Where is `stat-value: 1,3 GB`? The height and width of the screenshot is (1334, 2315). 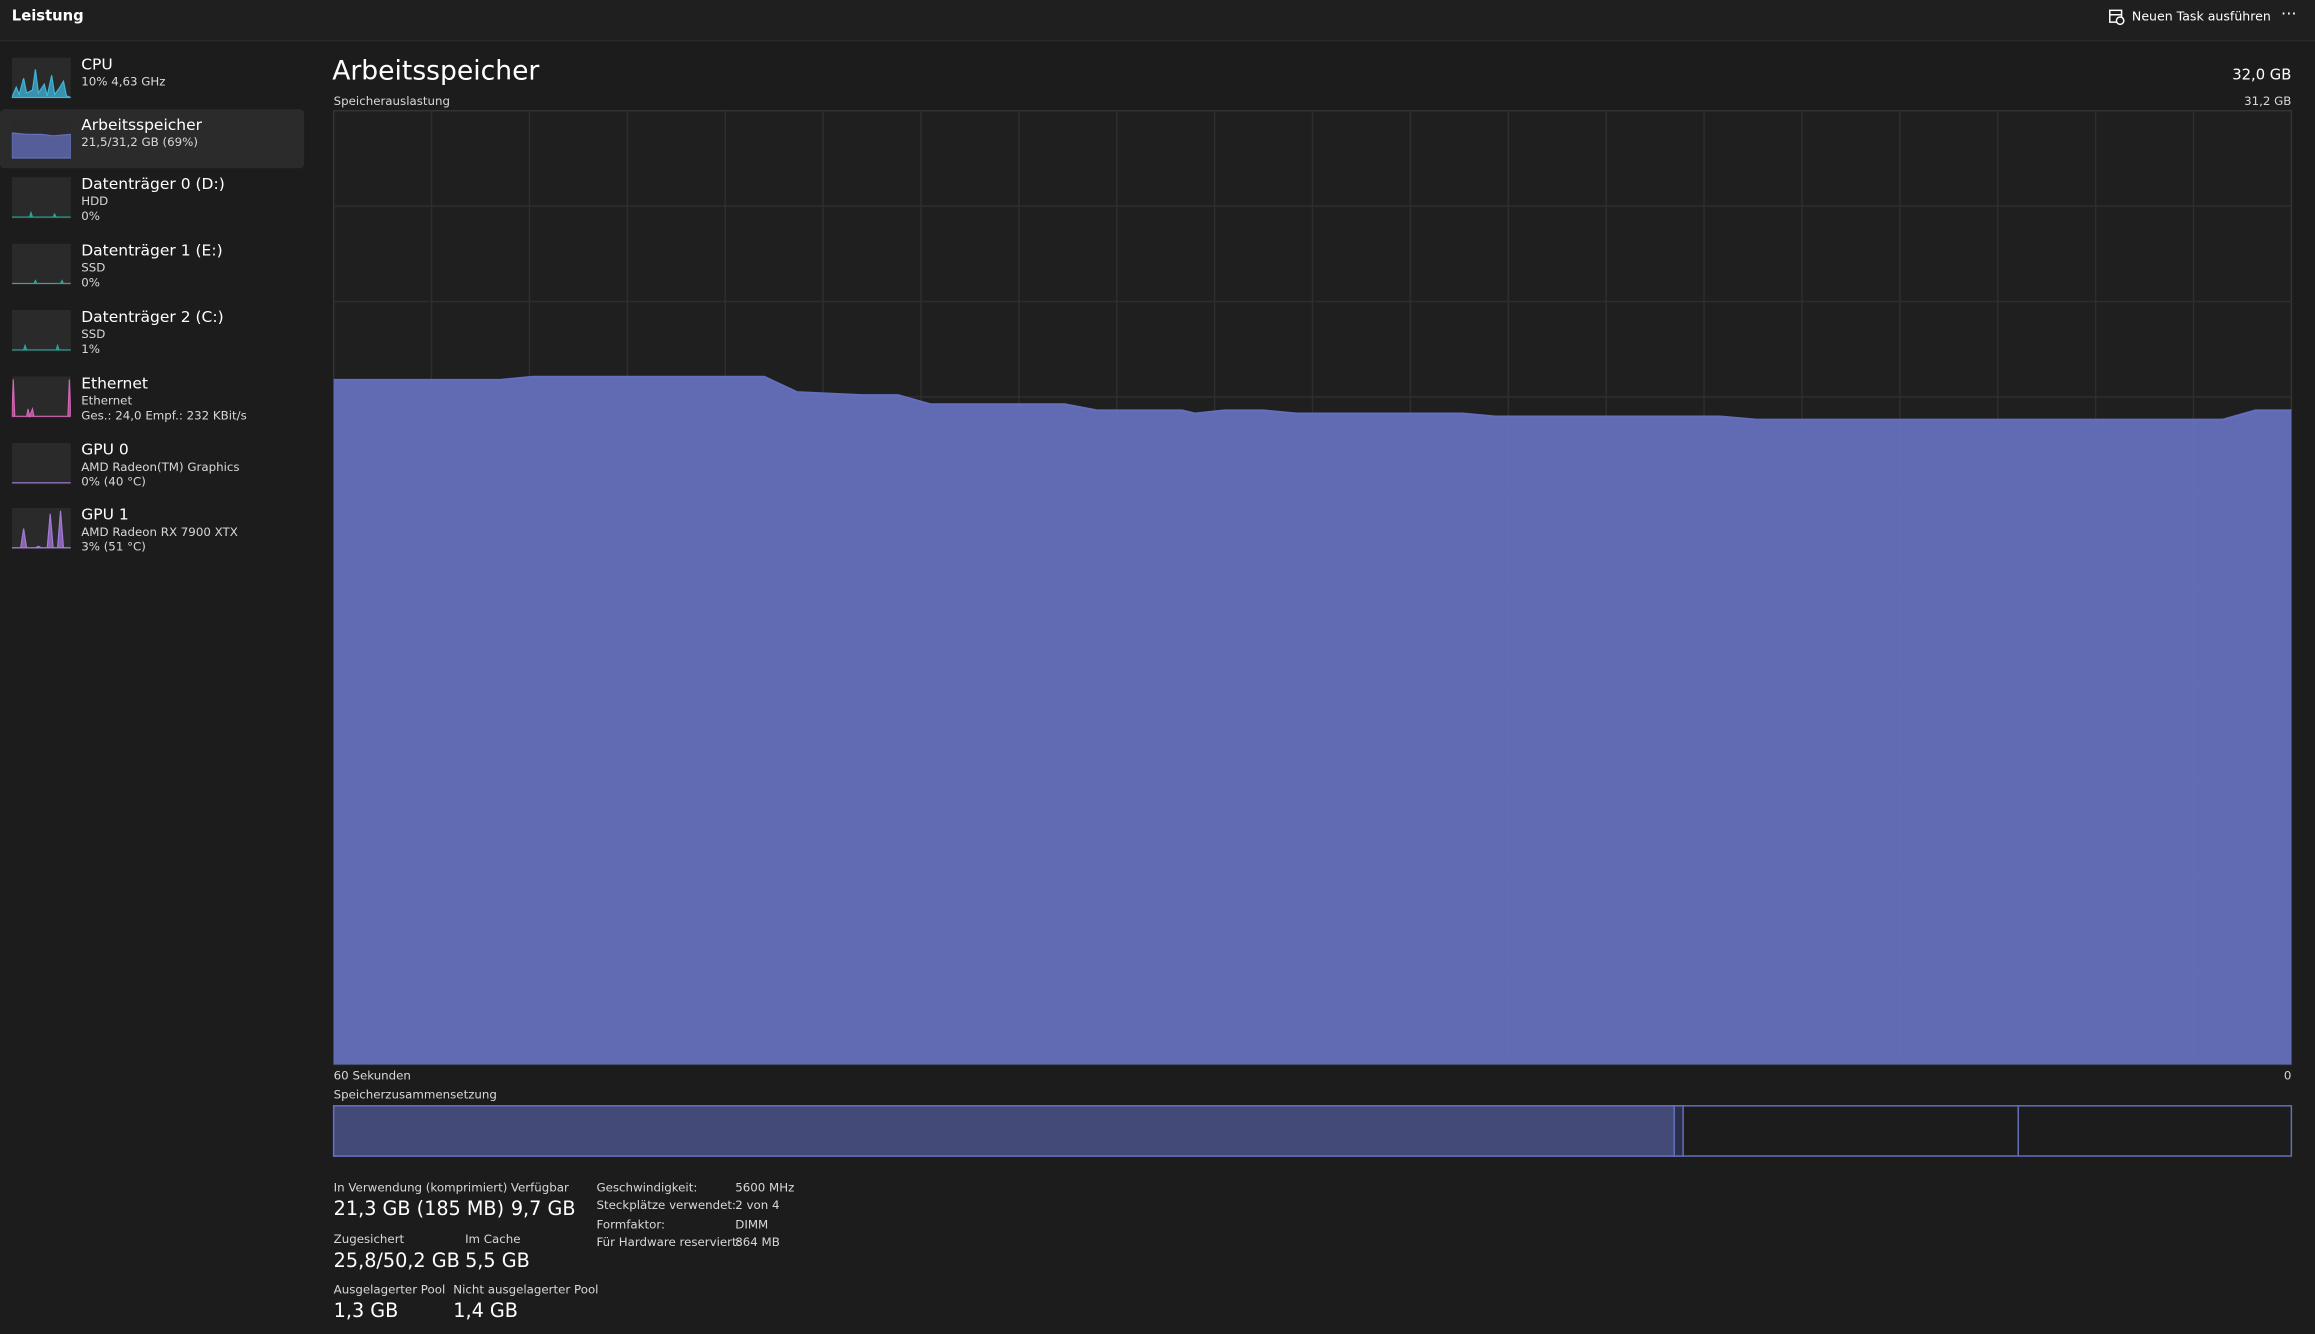 stat-value: 1,3 GB is located at coordinates (366, 1311).